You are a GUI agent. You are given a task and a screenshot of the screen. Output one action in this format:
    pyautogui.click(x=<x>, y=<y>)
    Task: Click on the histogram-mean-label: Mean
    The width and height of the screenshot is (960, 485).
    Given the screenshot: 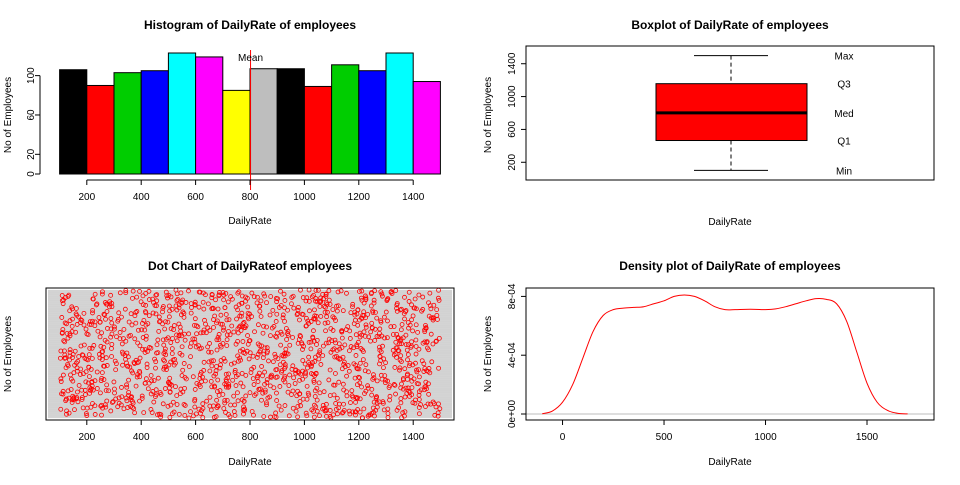 What is the action you would take?
    pyautogui.click(x=250, y=58)
    